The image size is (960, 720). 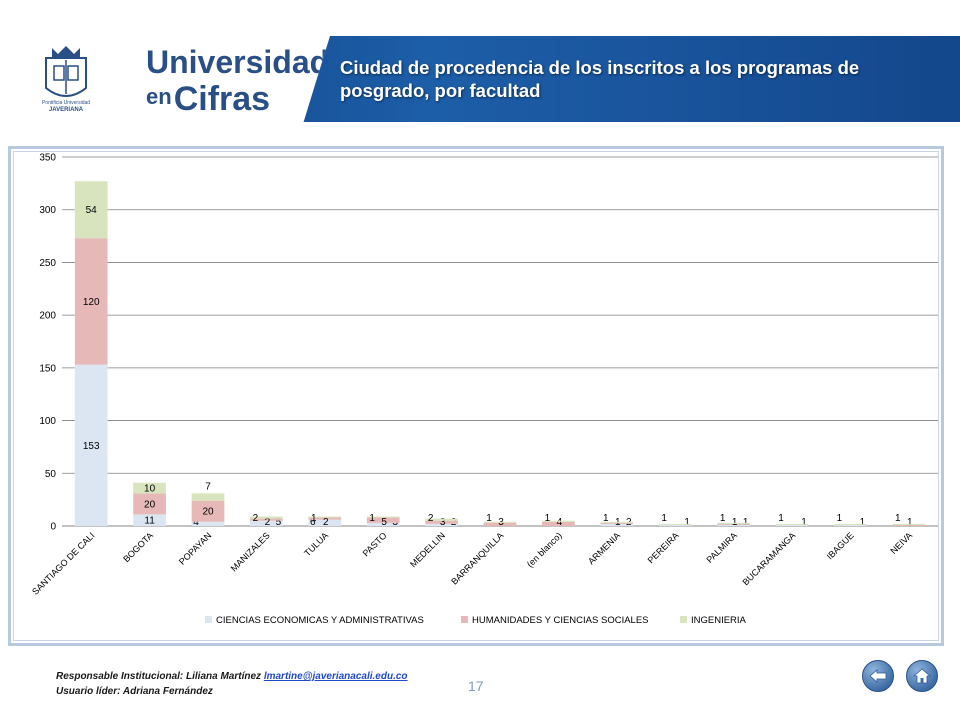 I want to click on x-tick-label: PEREIRA, so click(x=663, y=547).